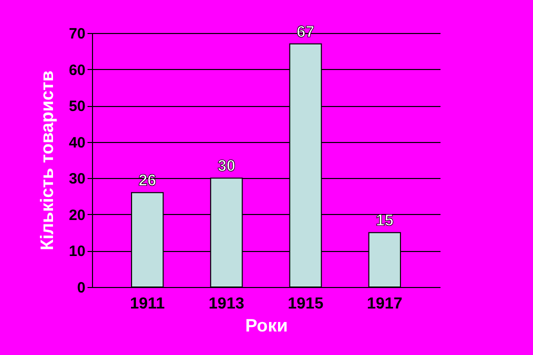 The image size is (533, 355). What do you see at coordinates (384, 304) in the screenshot?
I see `x-tick-label: 1917` at bounding box center [384, 304].